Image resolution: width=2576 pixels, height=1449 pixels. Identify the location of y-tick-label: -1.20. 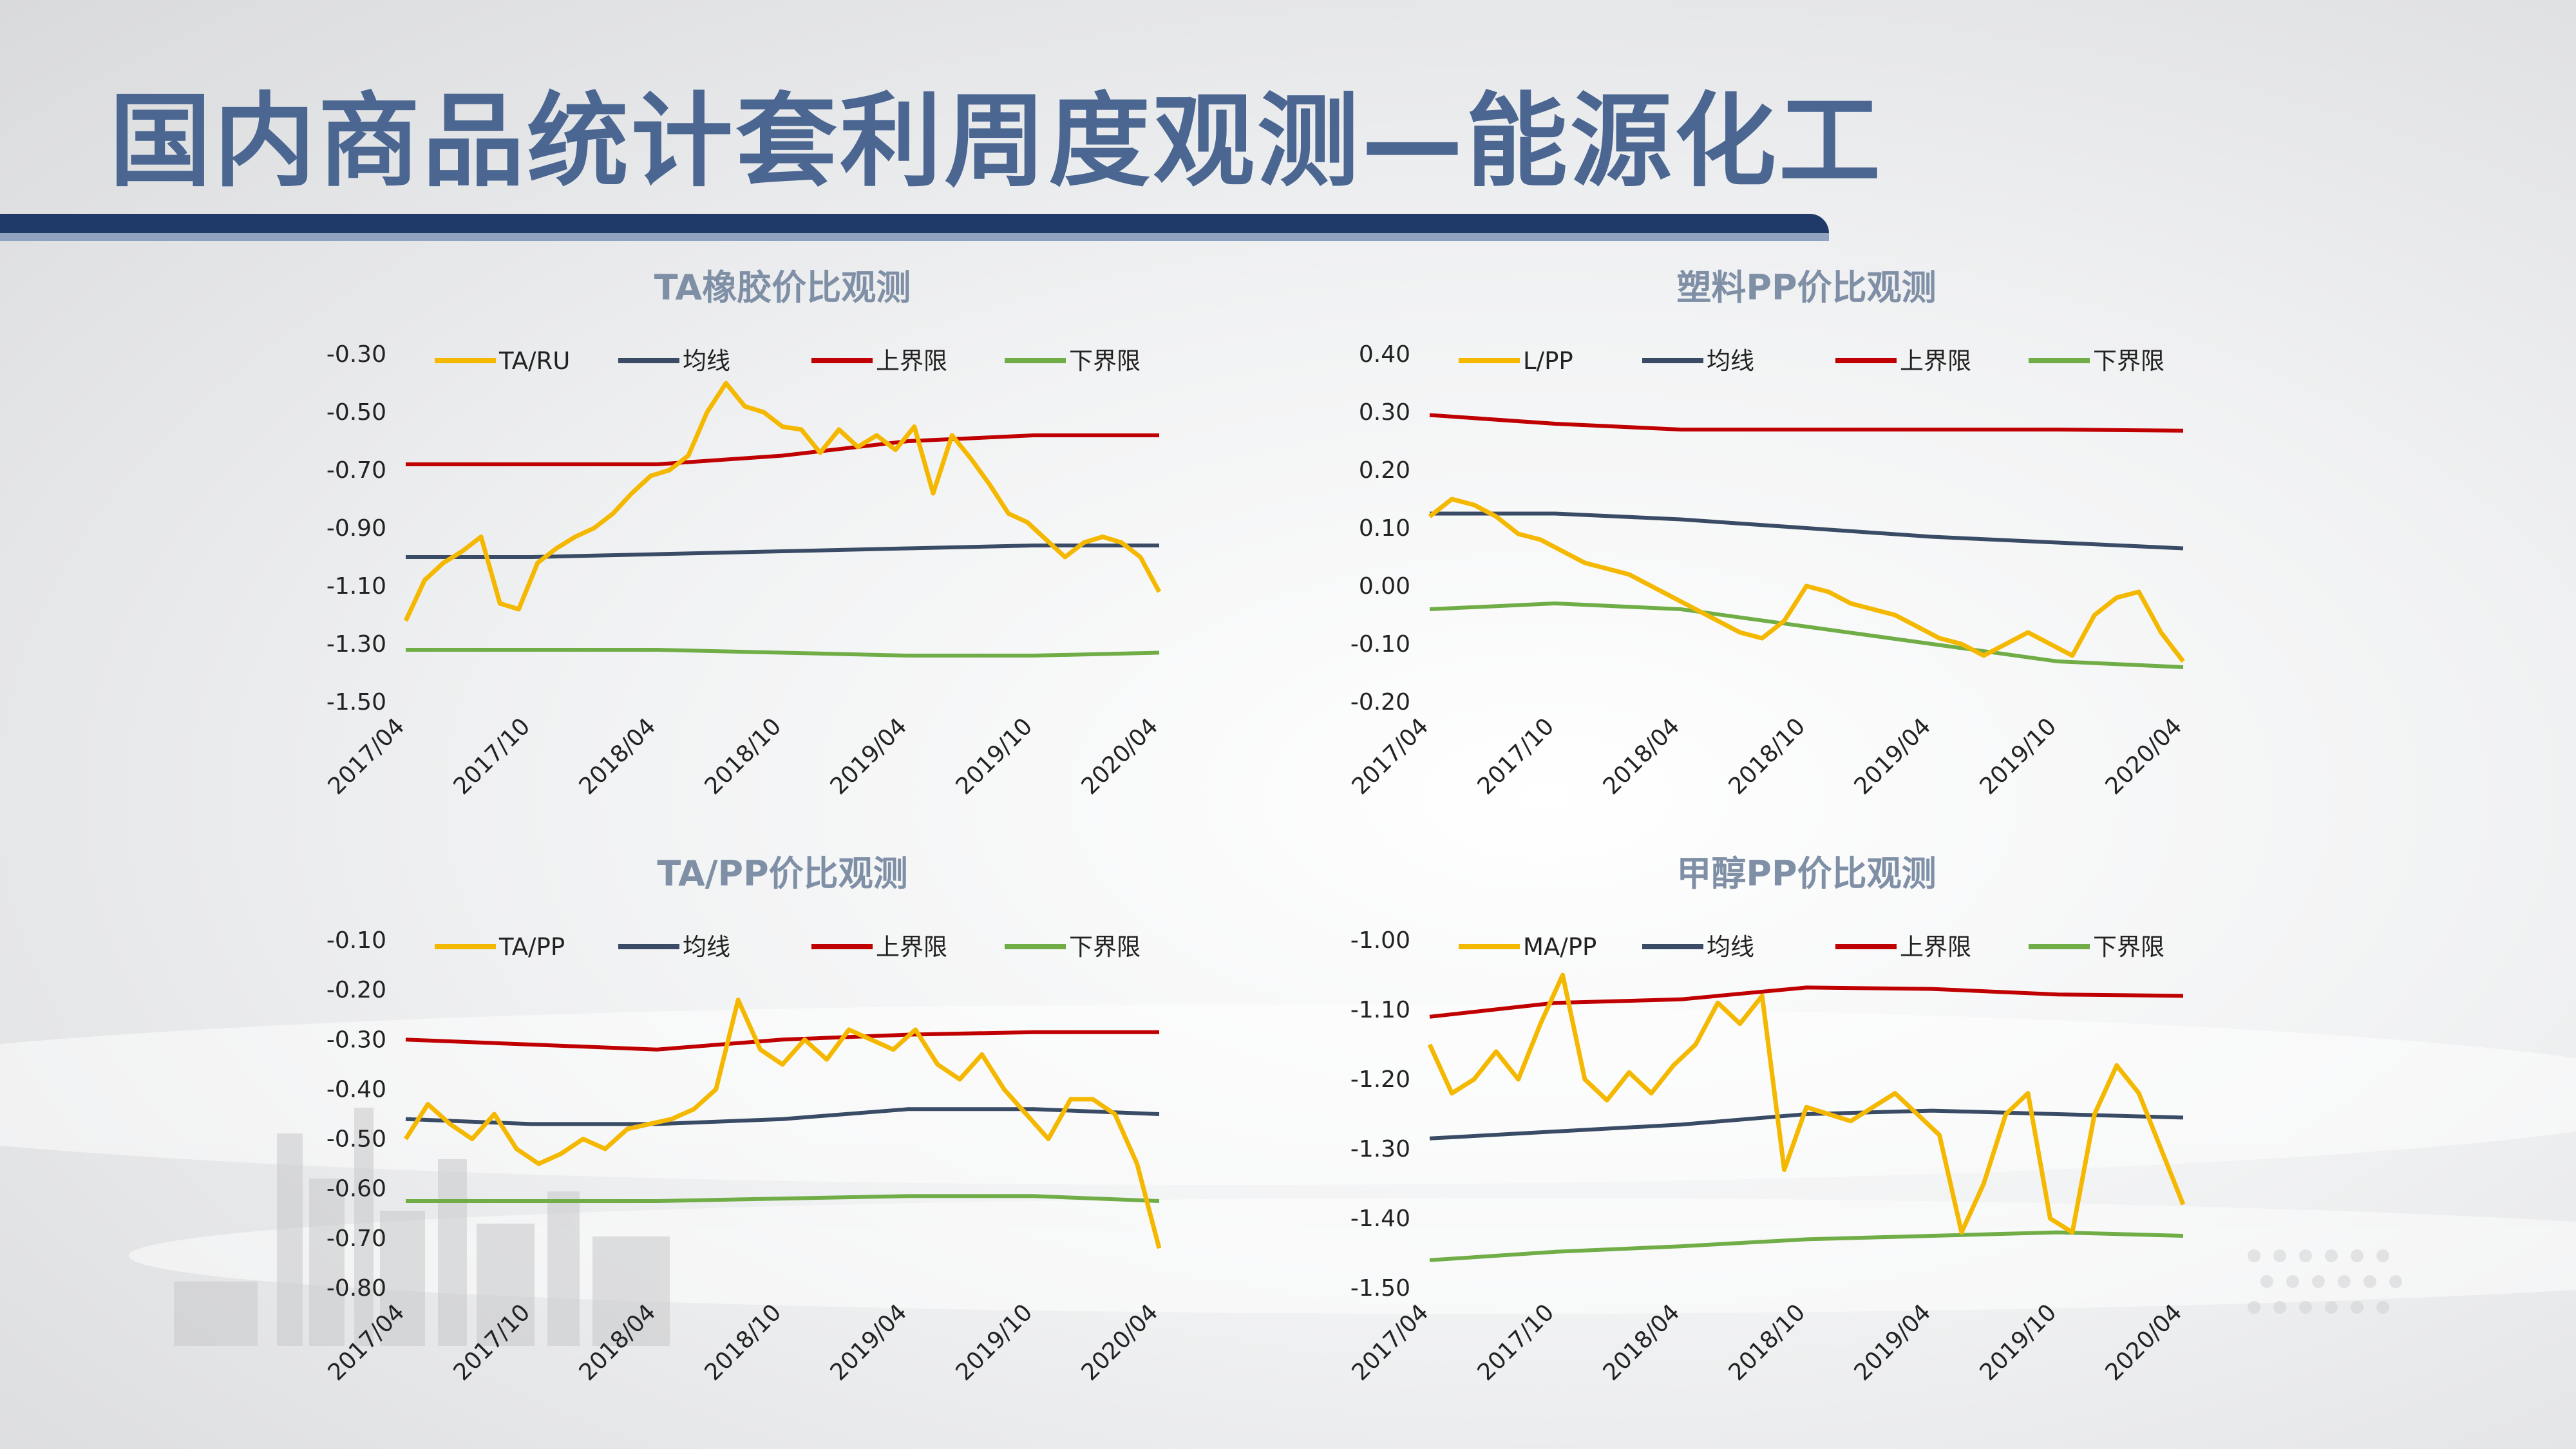
(1380, 1079).